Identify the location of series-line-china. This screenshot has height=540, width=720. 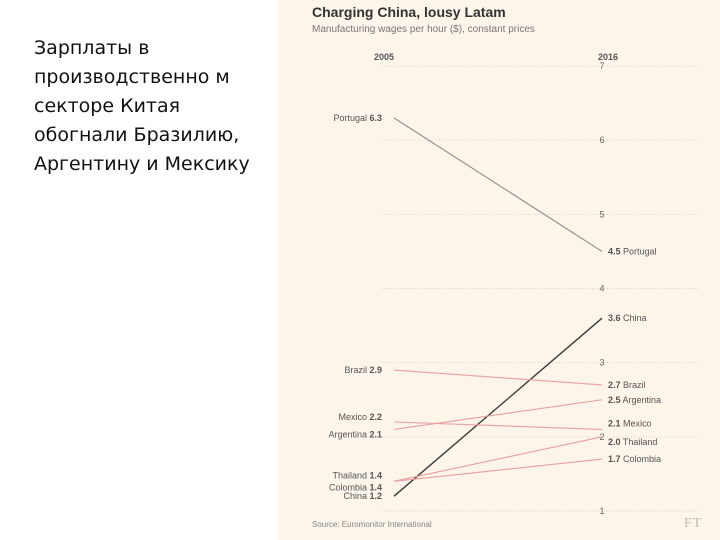
(498, 407).